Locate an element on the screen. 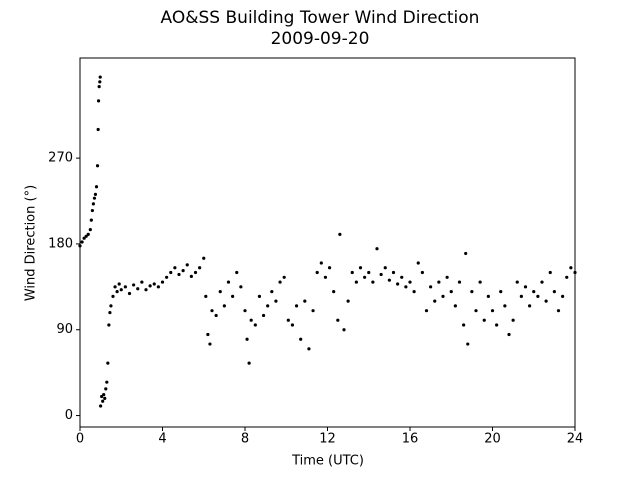  x-tick-label: 8 is located at coordinates (245, 439).